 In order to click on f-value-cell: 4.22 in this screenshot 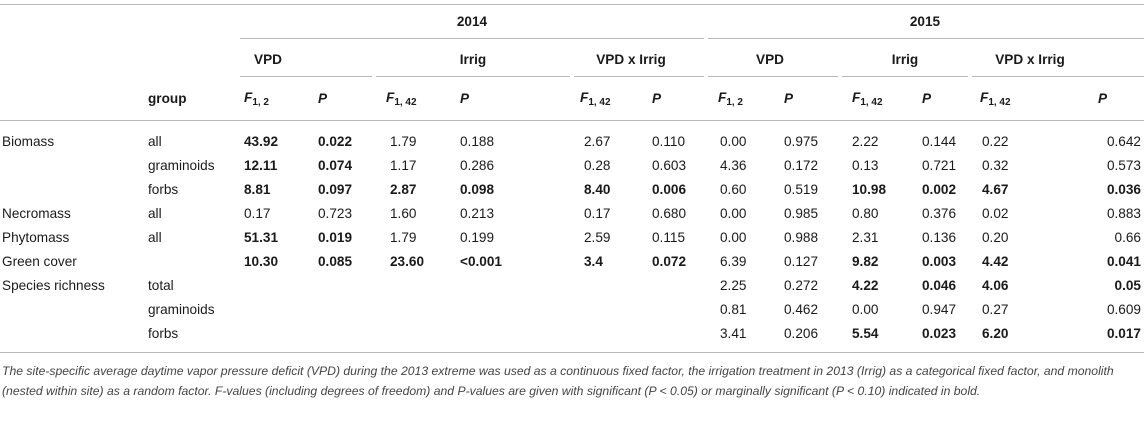, I will do `click(865, 285)`.